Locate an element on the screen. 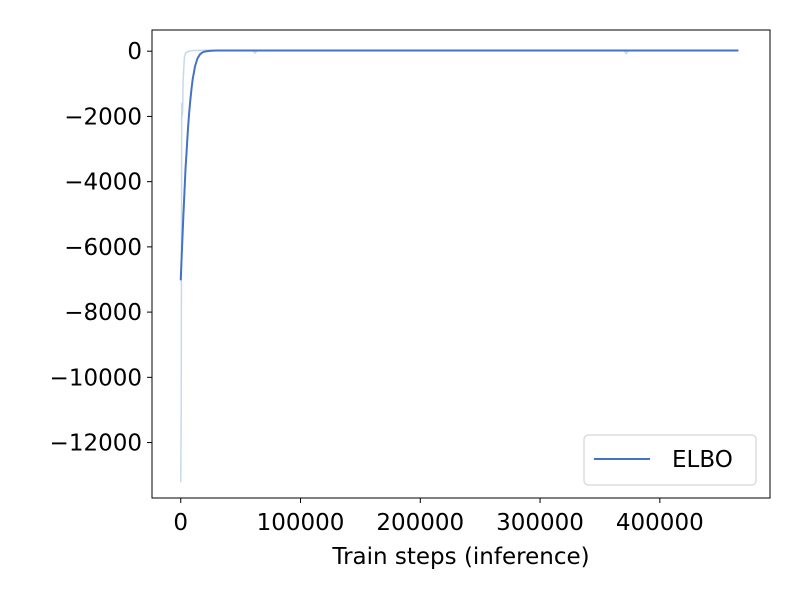 Image resolution: width=800 pixels, height=600 pixels. x-tick-label: 100000 is located at coordinates (301, 523).